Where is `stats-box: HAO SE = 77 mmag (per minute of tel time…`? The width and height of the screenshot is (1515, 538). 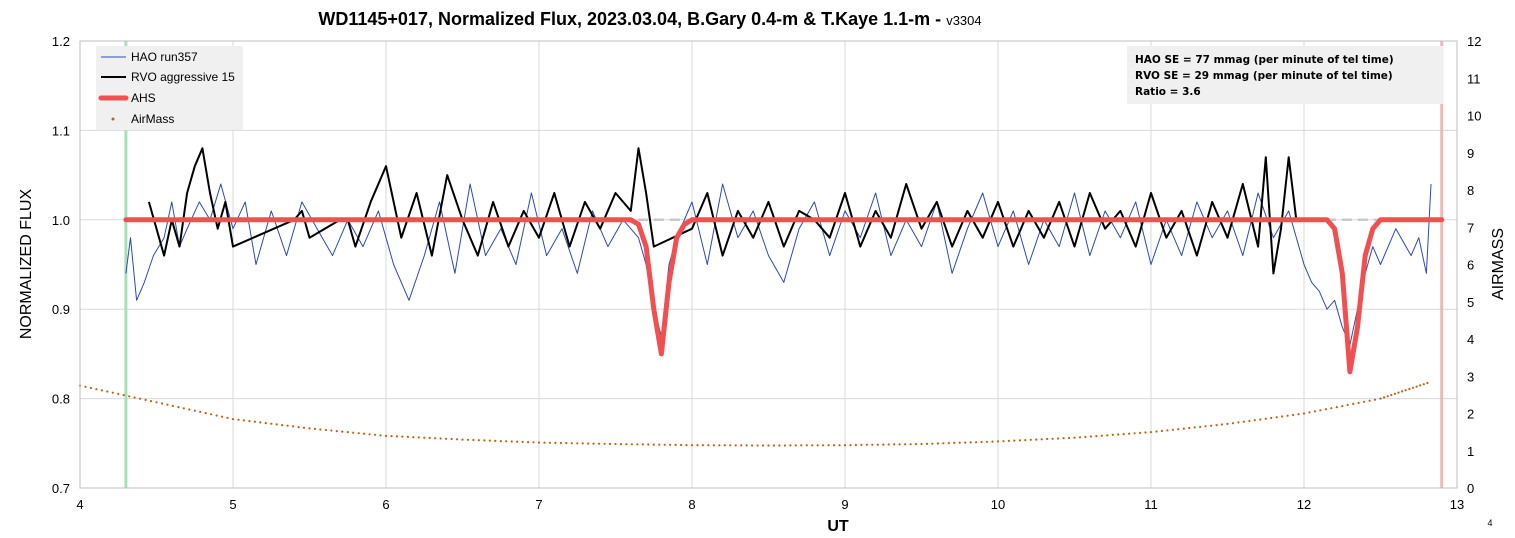 stats-box: HAO SE = 77 mmag (per minute of tel time… is located at coordinates (1285, 75).